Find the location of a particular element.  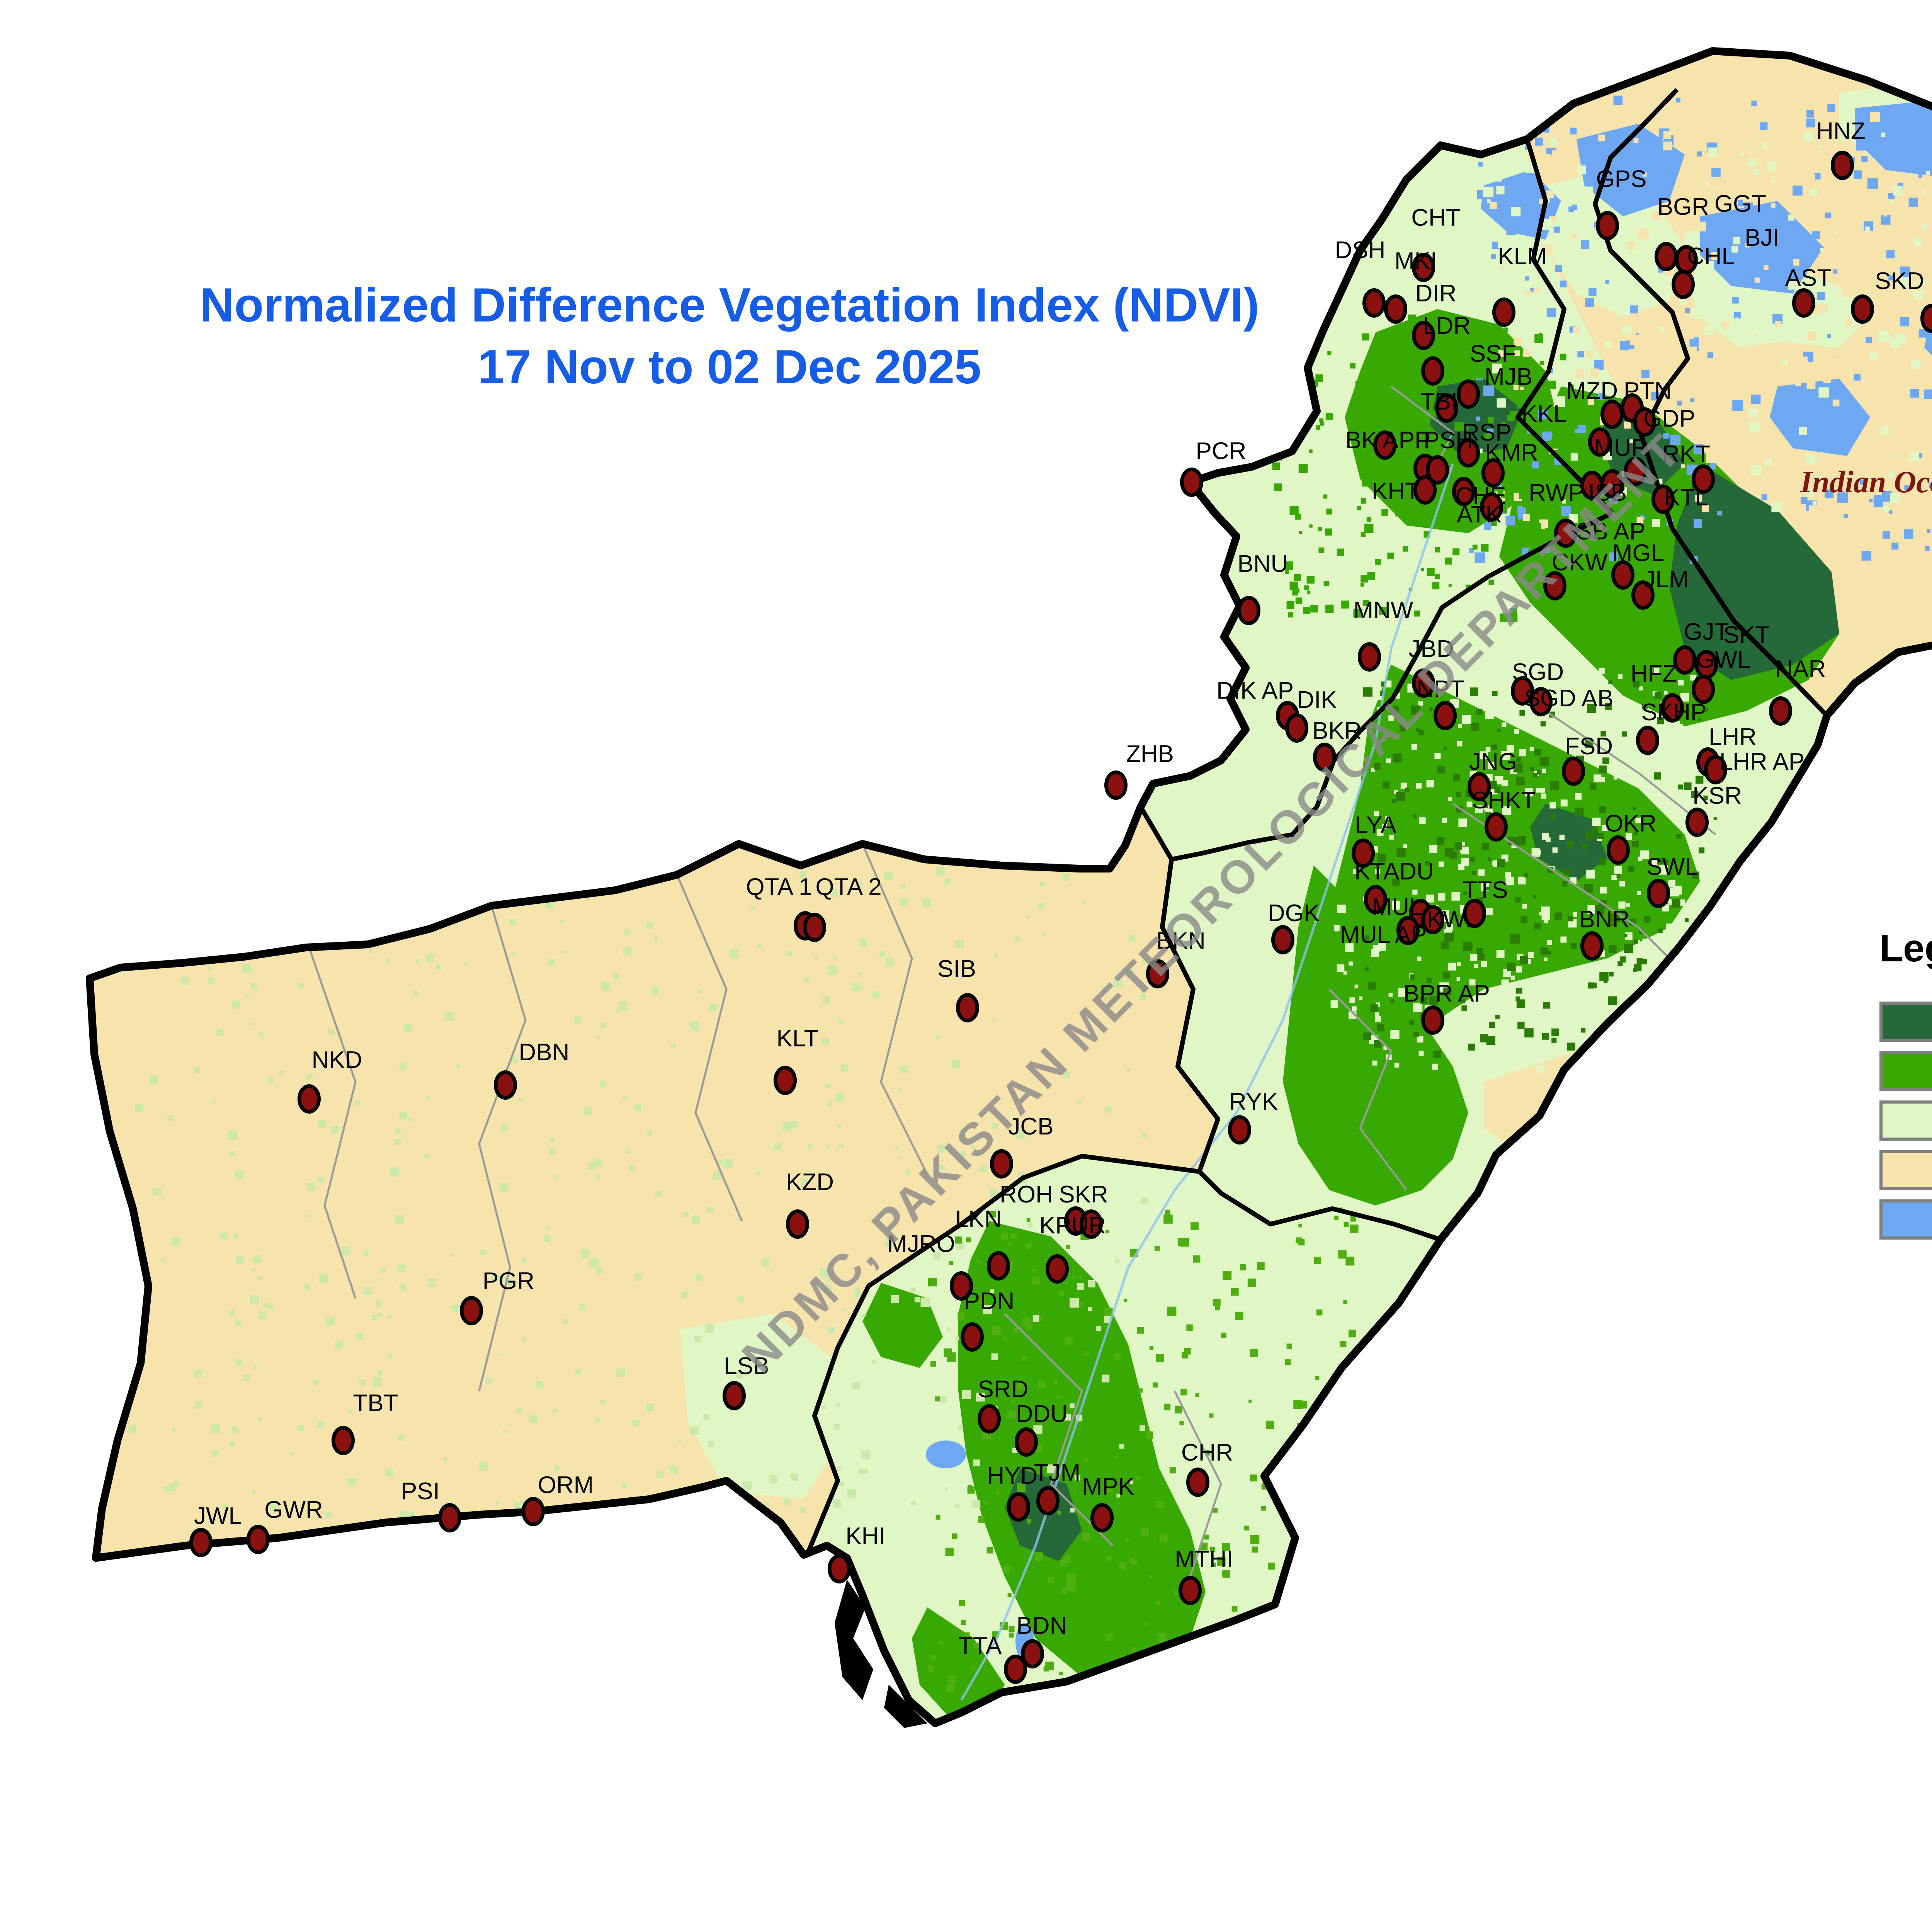

station-label: TBT is located at coordinates (376, 1404).